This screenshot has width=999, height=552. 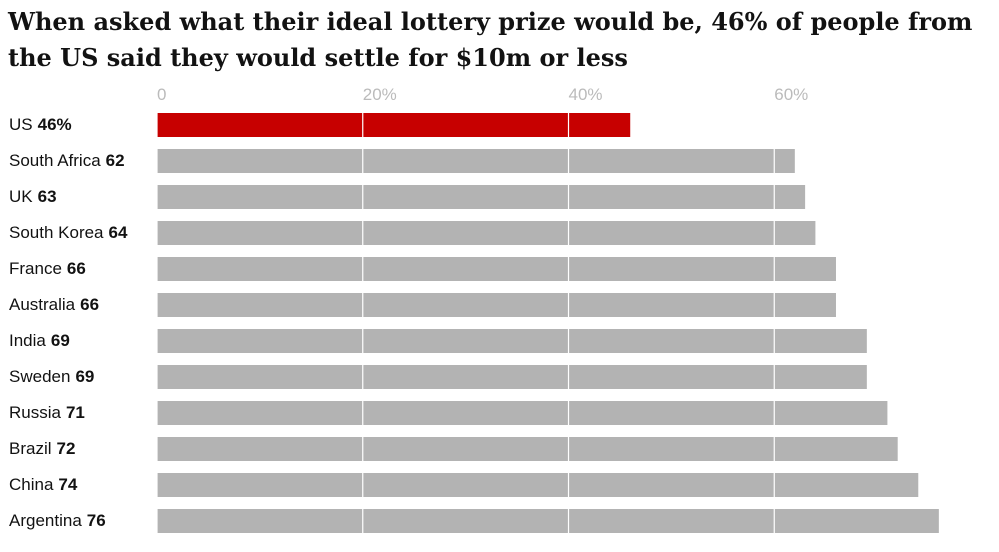 I want to click on category-label: South Africa 62, so click(x=67, y=160).